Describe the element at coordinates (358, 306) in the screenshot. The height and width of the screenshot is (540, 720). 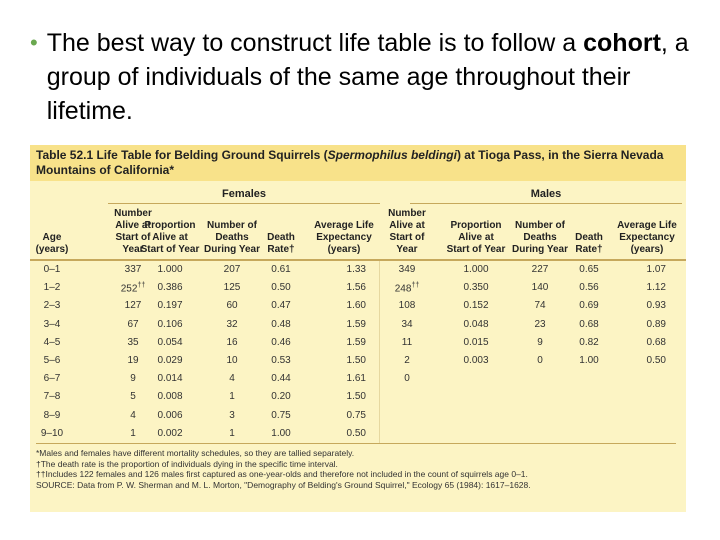
I see `table-row: 2–3 127 0.197 60 0.47 1.60 108 0.152 74 0.69 0.93` at that location.